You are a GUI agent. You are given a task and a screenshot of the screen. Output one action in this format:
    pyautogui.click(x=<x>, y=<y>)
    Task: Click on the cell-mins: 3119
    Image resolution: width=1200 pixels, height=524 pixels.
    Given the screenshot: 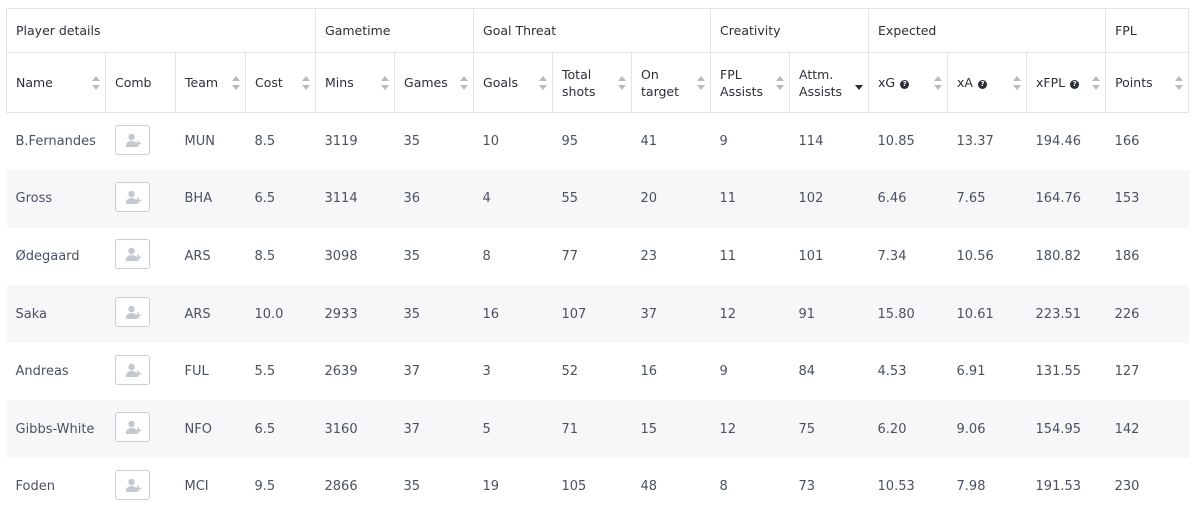 What is the action you would take?
    pyautogui.click(x=341, y=142)
    